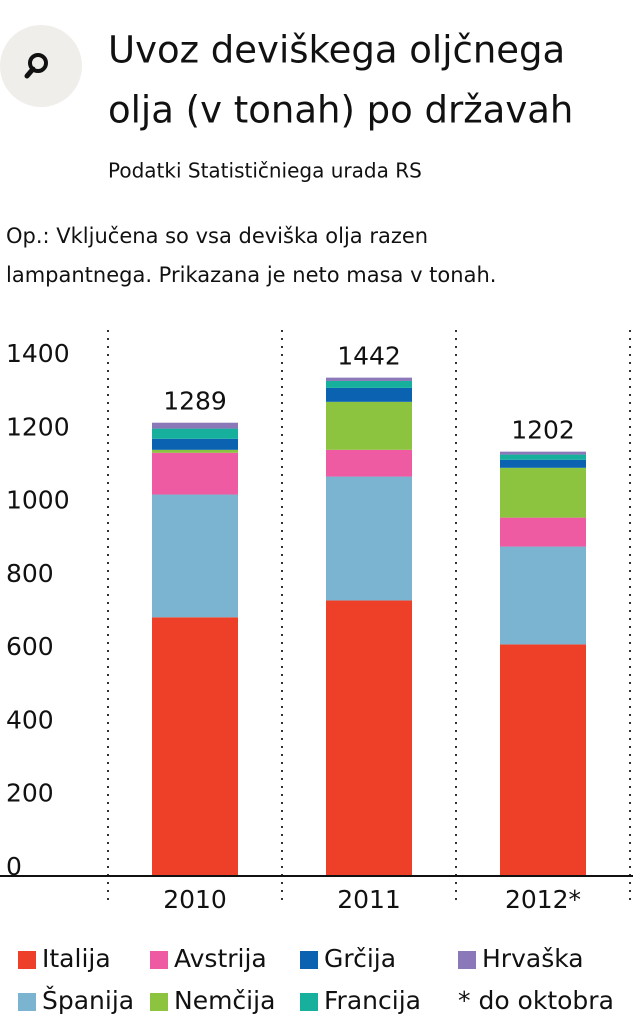 The width and height of the screenshot is (633, 1027). What do you see at coordinates (369, 356) in the screenshot?
I see `total-label: 1442` at bounding box center [369, 356].